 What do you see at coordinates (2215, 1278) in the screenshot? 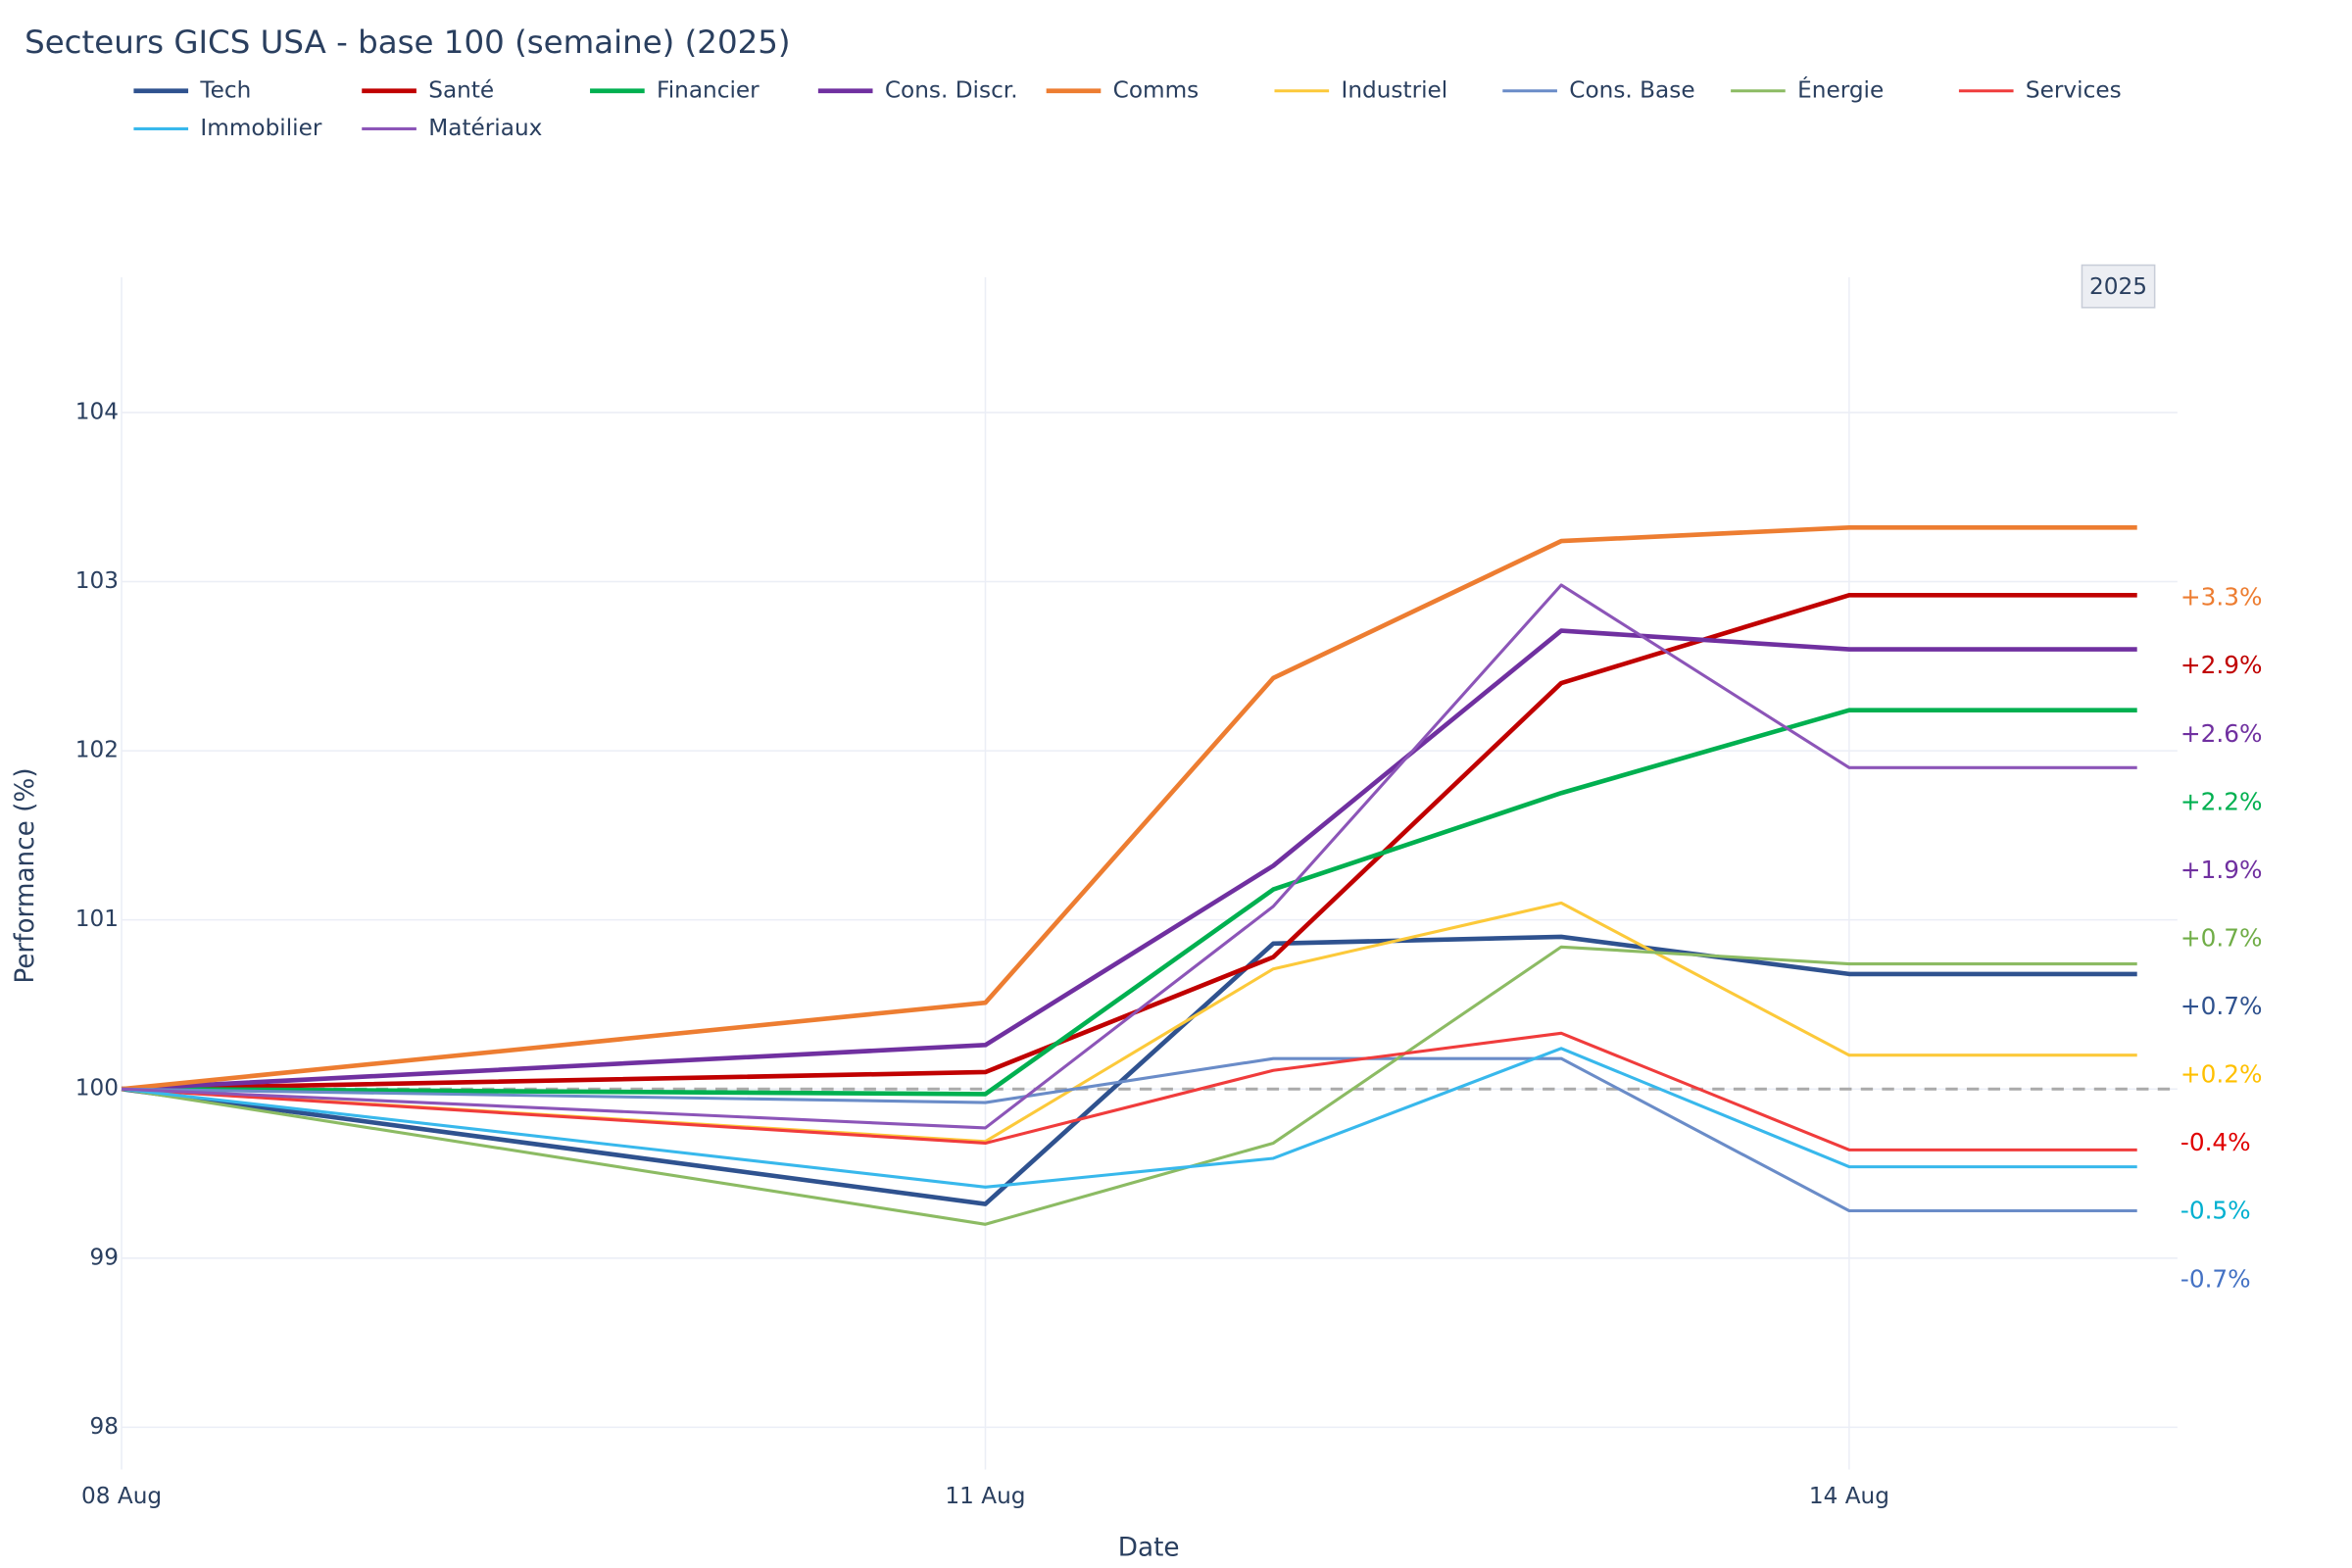
I see `end-label: -0.7%` at bounding box center [2215, 1278].